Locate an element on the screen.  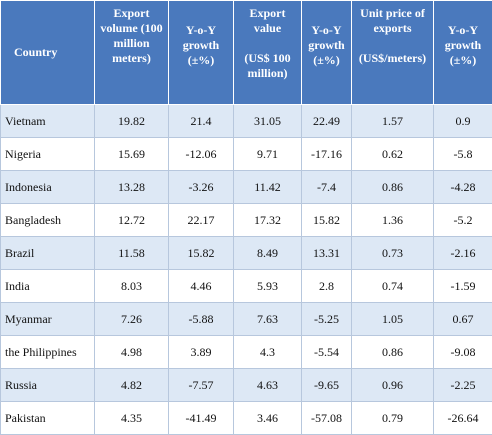
country-cell: Russia is located at coordinates (48, 385).